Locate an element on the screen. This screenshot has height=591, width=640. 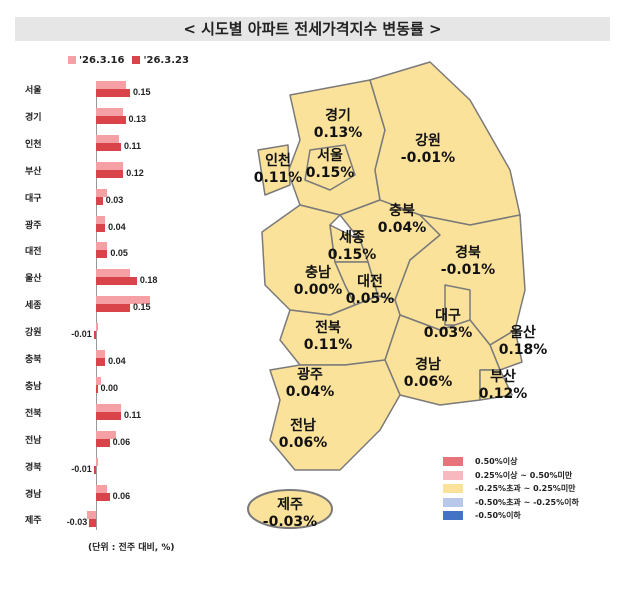
data-label: 0.05 is located at coordinates (119, 253).